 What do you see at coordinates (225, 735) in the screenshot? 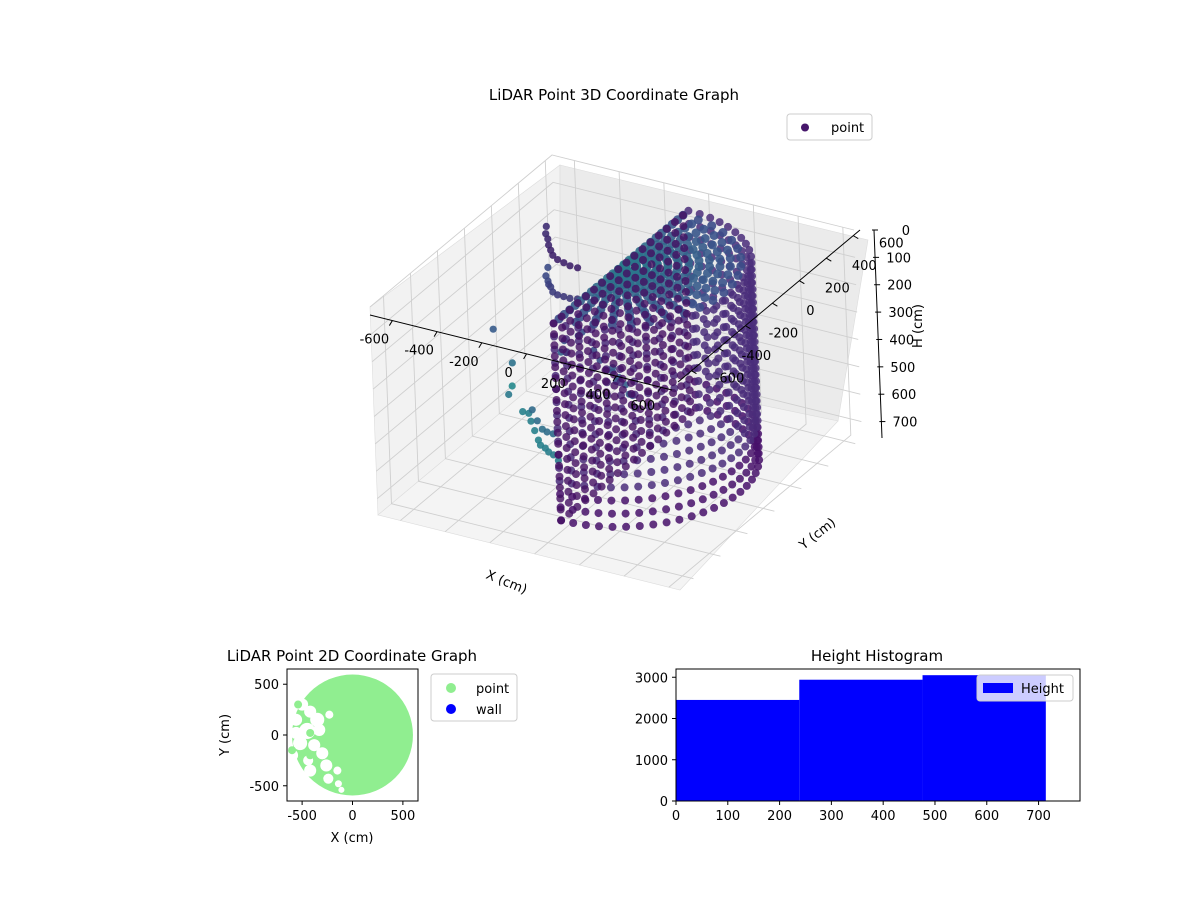
I see `y-axis-label-2d: Y (cm)` at bounding box center [225, 735].